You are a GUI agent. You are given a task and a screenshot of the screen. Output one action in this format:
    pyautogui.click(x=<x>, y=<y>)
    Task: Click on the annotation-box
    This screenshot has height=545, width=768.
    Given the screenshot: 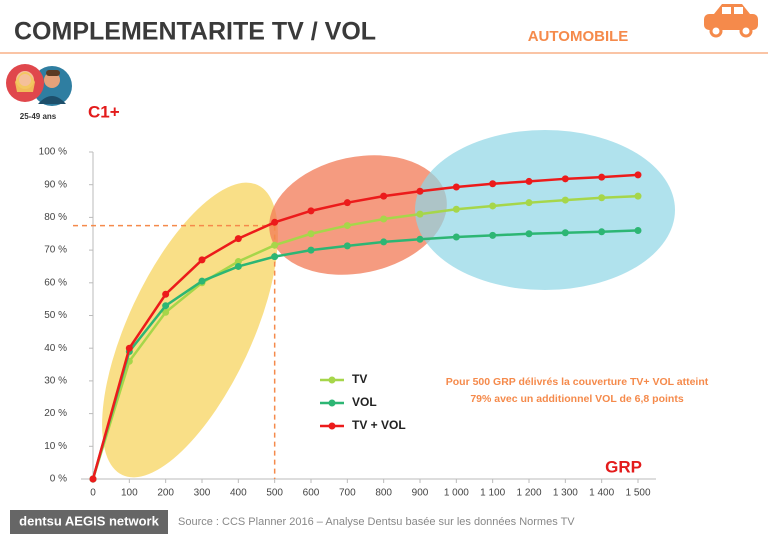 What is the action you would take?
    pyautogui.click(x=577, y=391)
    